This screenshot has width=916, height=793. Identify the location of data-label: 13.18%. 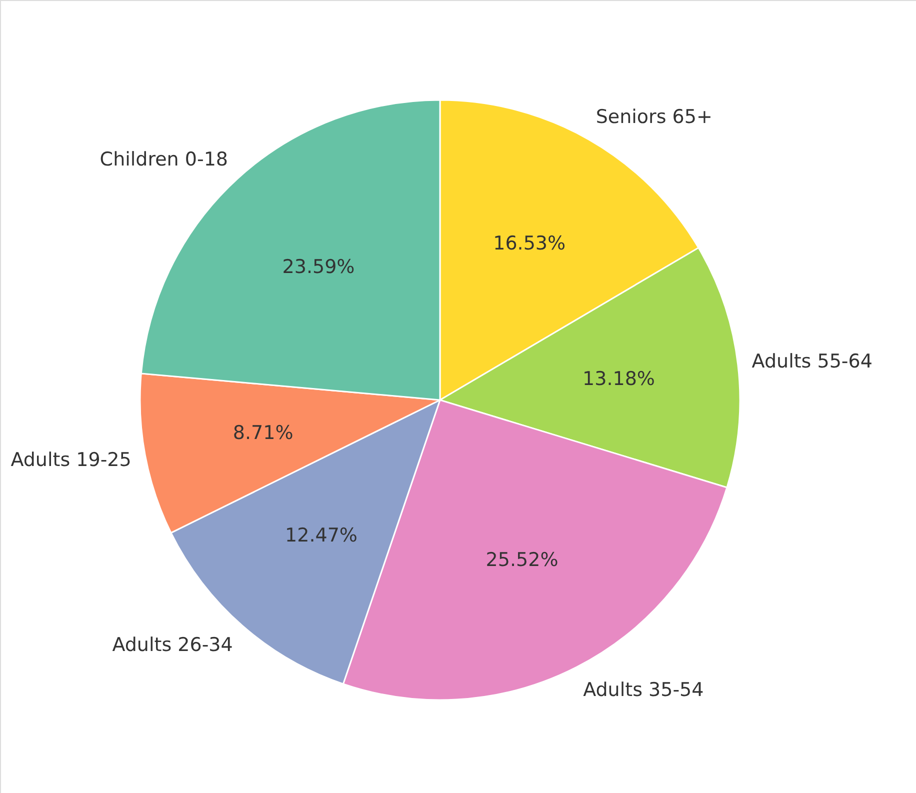
(618, 379).